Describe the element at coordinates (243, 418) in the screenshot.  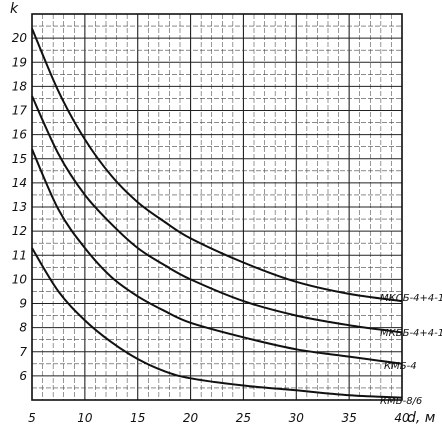
I see `x-tick-label: 25` at that location.